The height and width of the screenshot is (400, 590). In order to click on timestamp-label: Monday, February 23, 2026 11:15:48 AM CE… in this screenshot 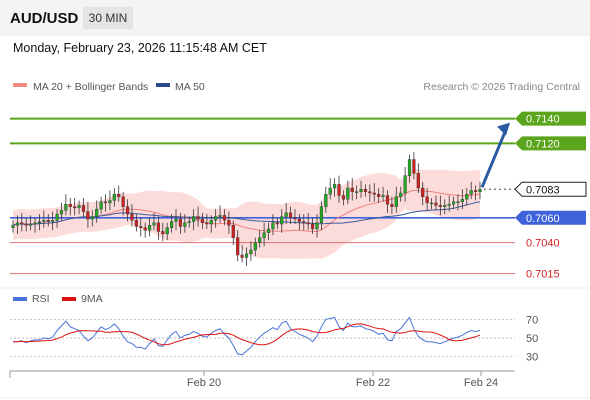, I will do `click(140, 48)`.